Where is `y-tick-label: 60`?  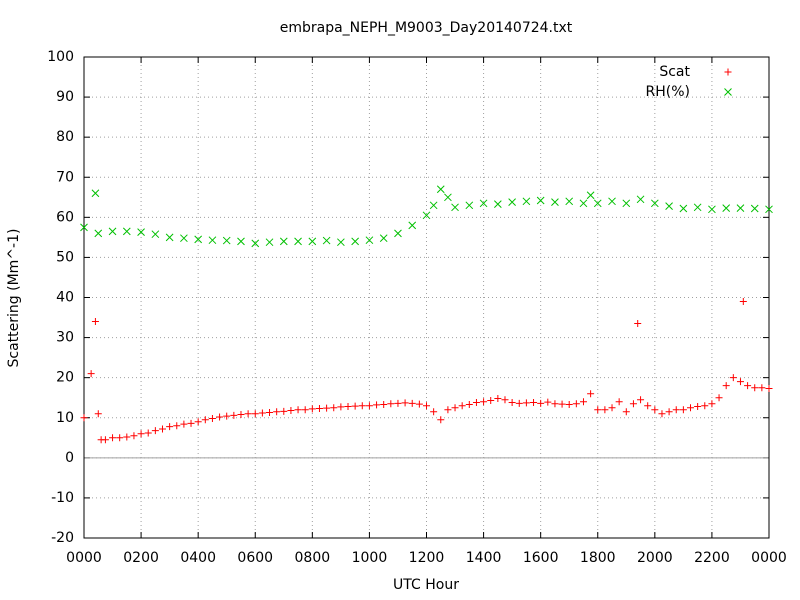
y-tick-label: 60 is located at coordinates (65, 217).